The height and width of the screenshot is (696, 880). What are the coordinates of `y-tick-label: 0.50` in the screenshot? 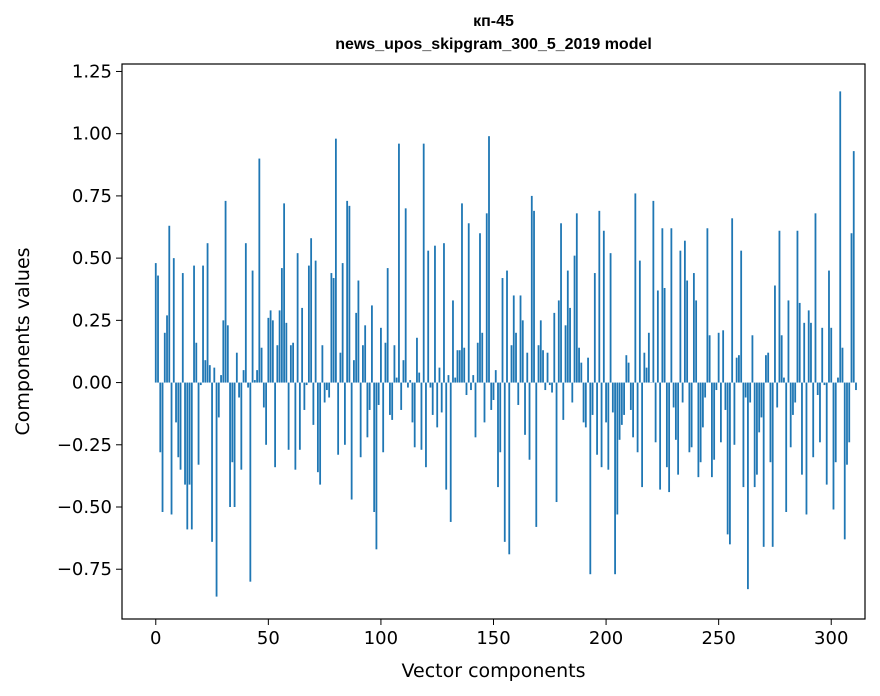 It's located at (92, 258).